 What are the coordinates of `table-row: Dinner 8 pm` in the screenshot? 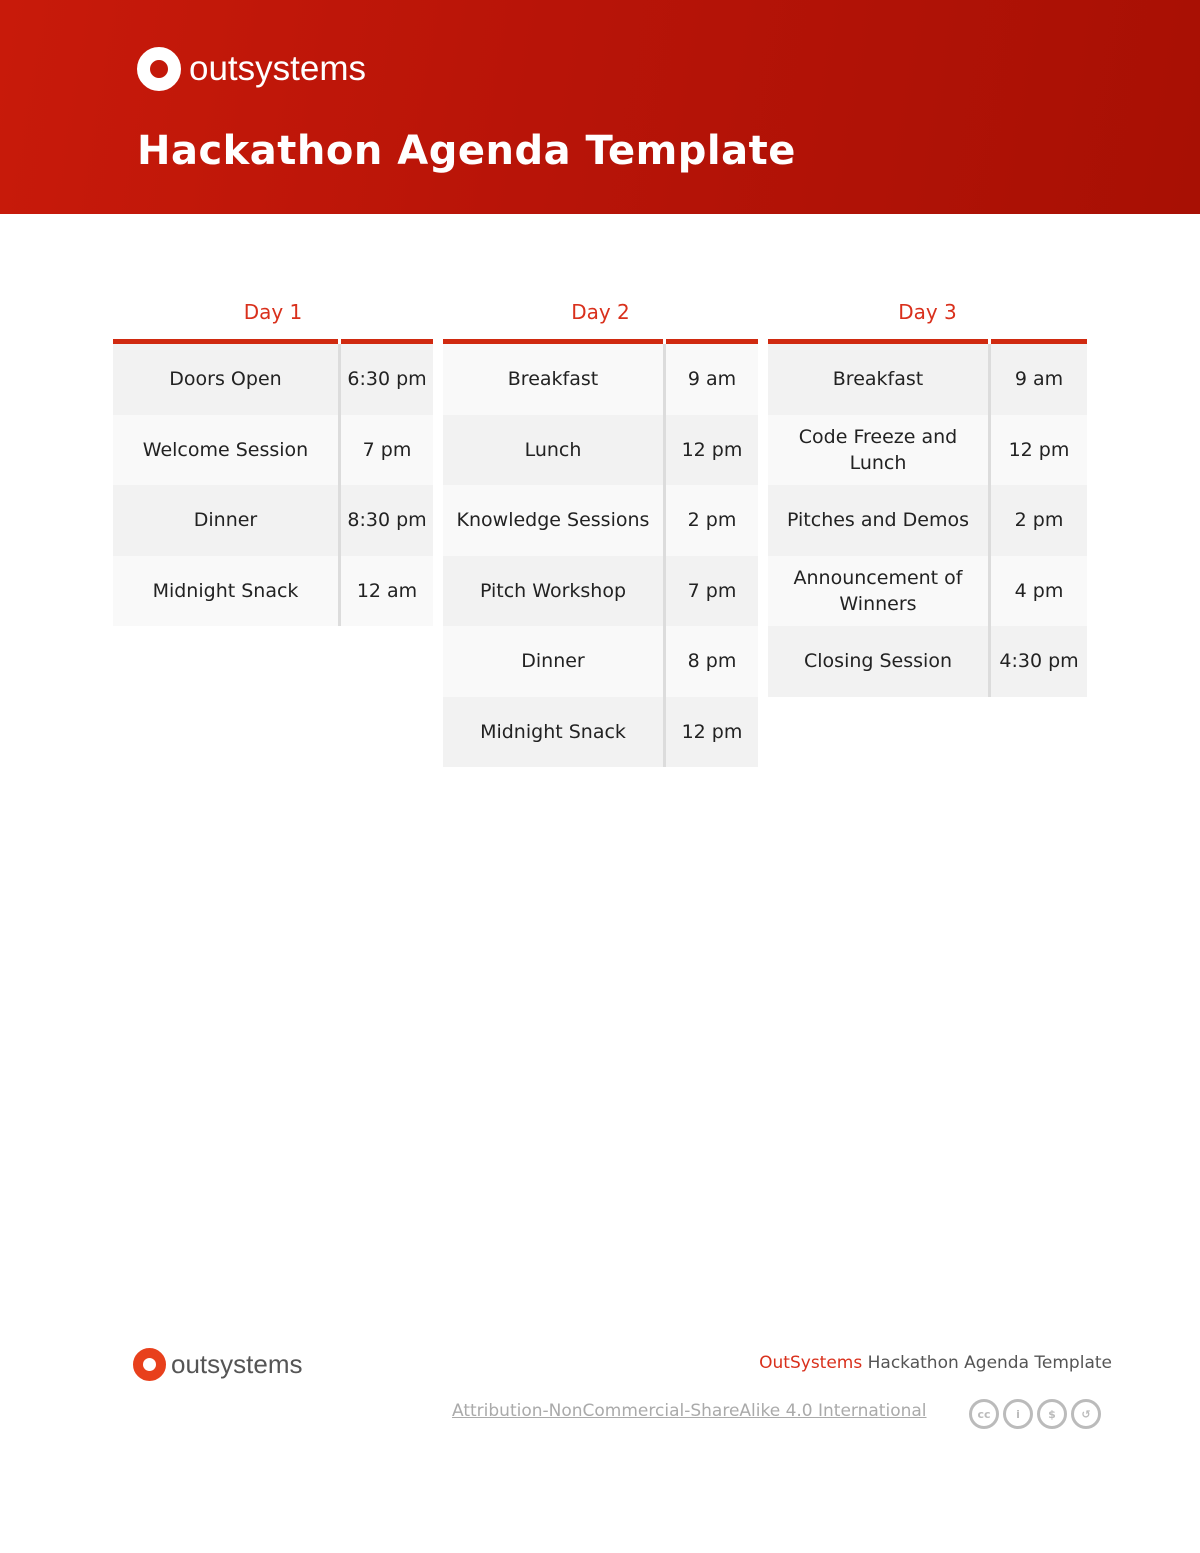 It's located at (600, 661).